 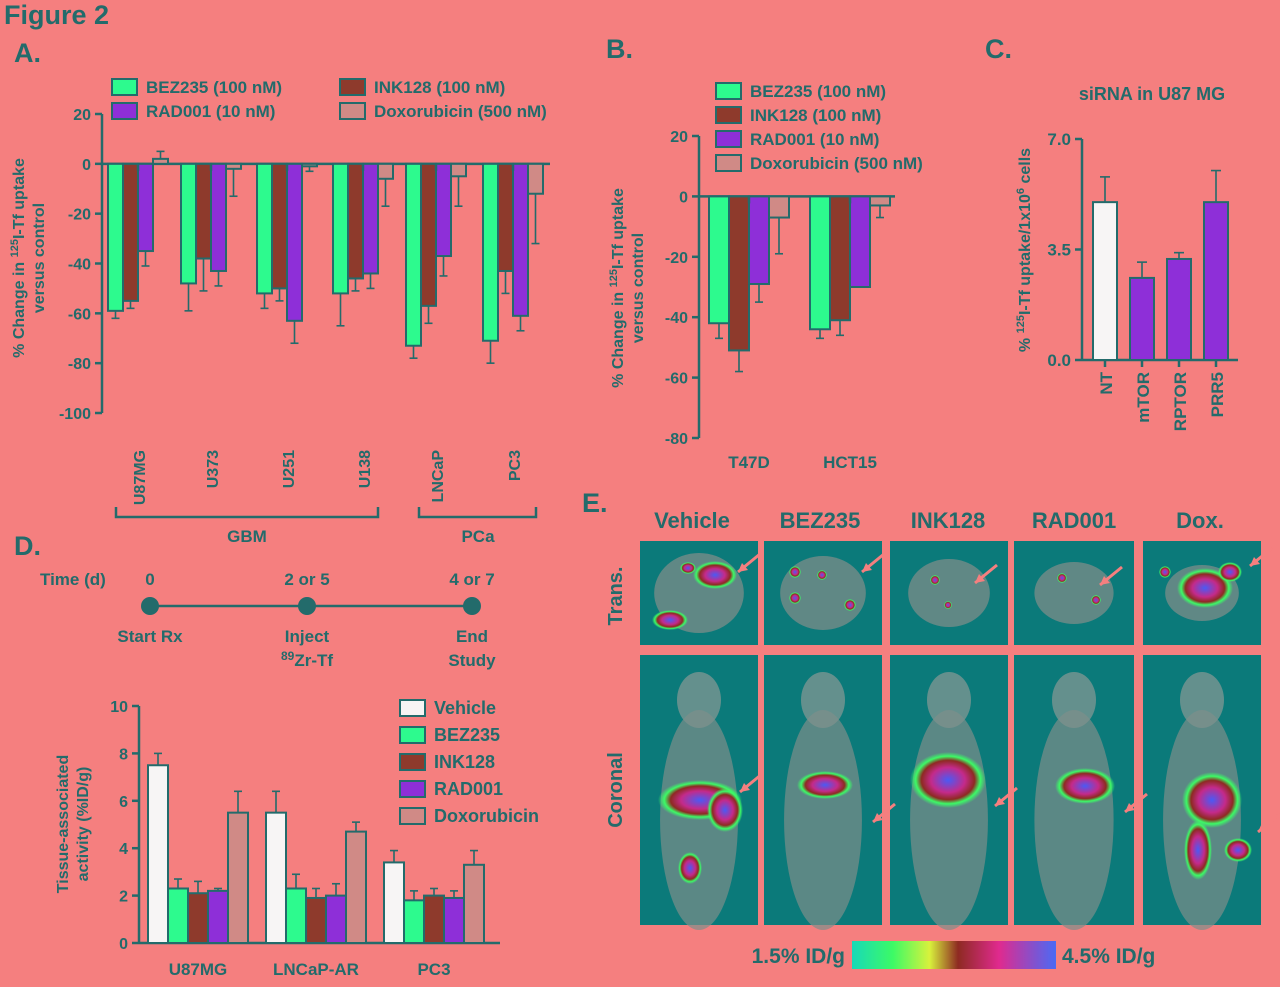 What do you see at coordinates (123, 754) in the screenshot?
I see `y-tick-label: 8` at bounding box center [123, 754].